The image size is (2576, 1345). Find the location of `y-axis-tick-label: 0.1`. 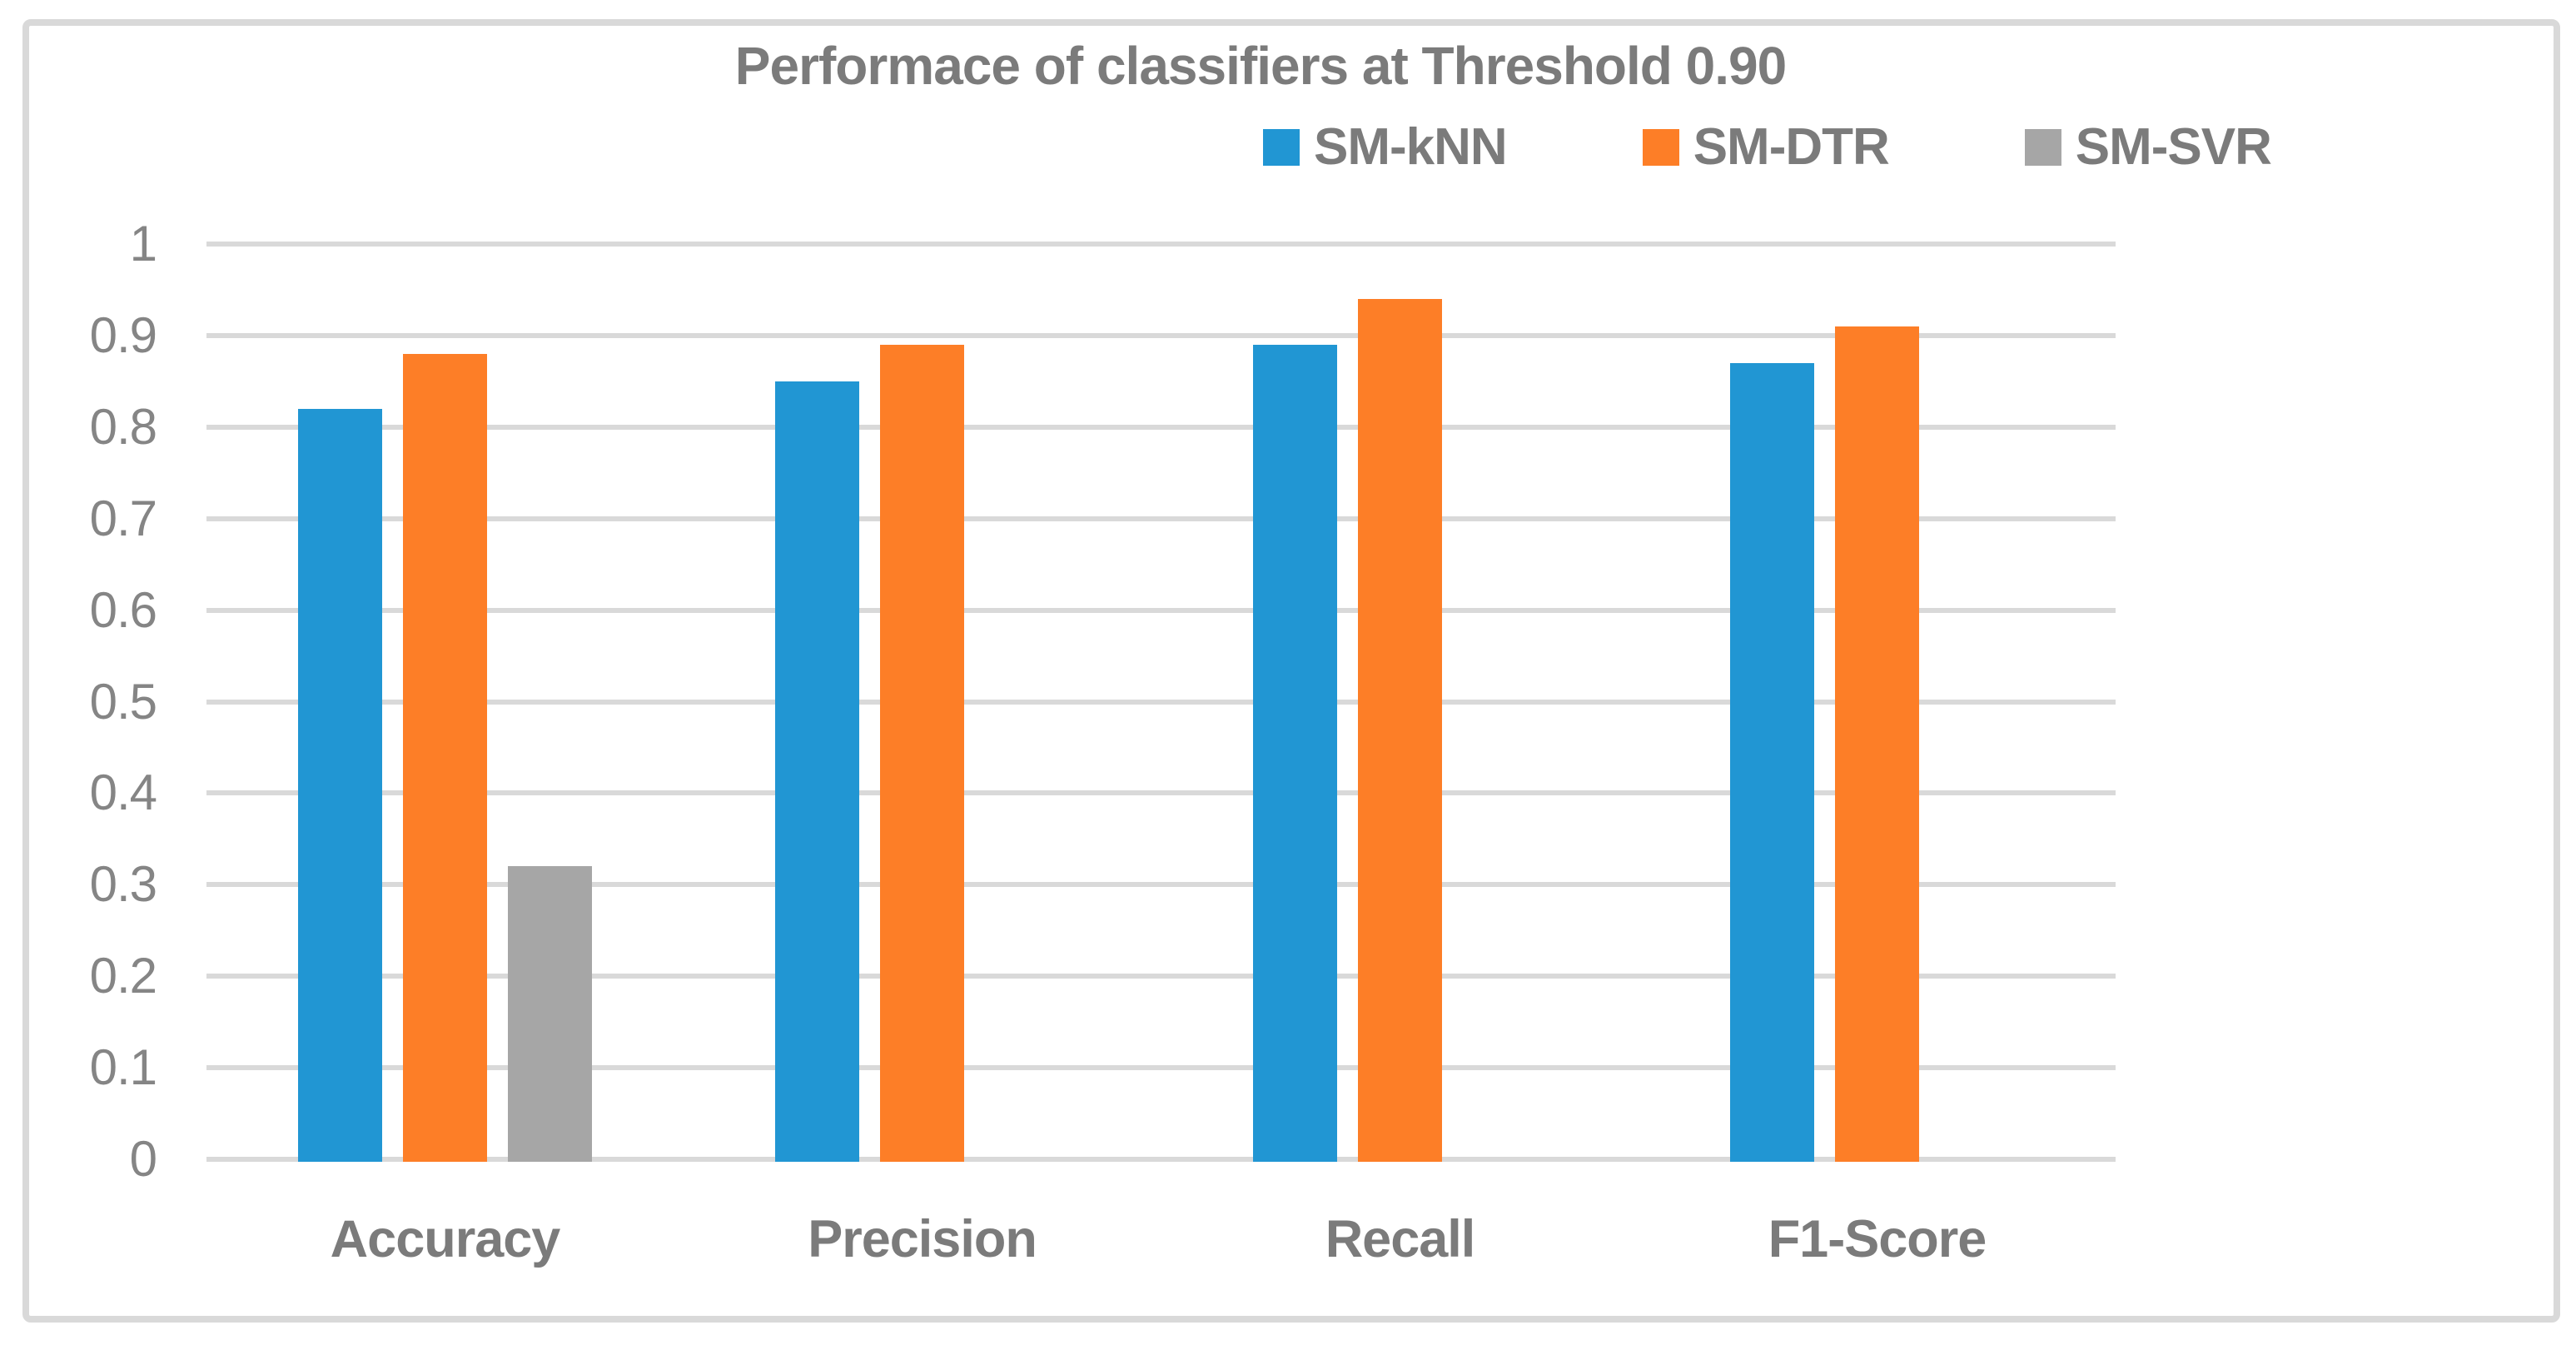

y-axis-tick-label: 0.1 is located at coordinates (123, 1067).